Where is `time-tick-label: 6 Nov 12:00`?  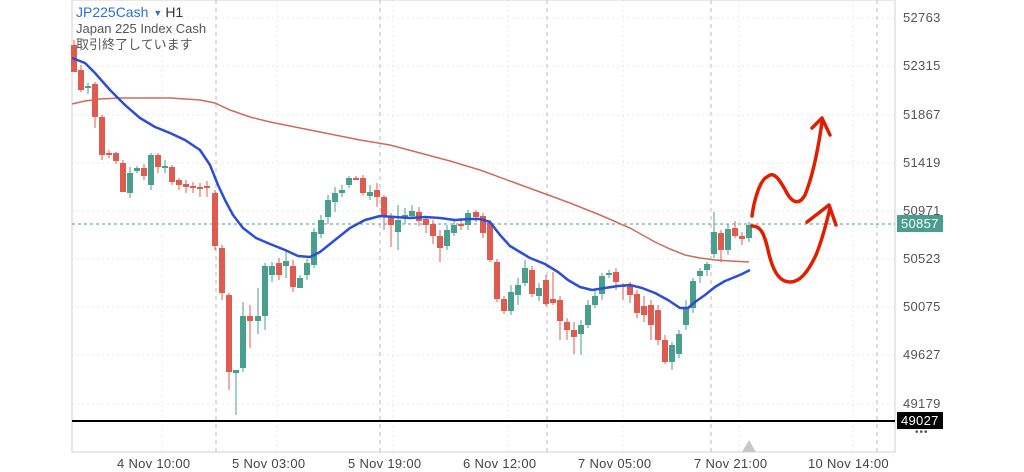 time-tick-label: 6 Nov 12:00 is located at coordinates (500, 463).